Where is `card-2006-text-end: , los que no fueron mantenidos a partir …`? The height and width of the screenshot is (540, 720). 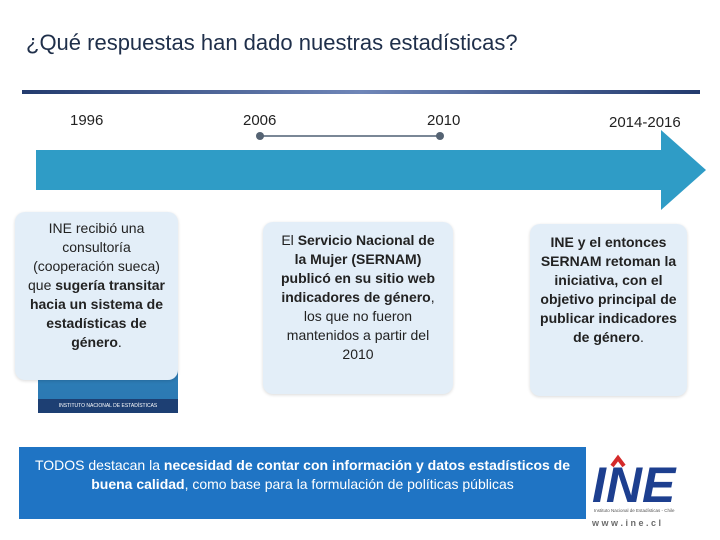 card-2006-text-end: , los que no fueron mantenidos a partir … is located at coordinates (360, 325).